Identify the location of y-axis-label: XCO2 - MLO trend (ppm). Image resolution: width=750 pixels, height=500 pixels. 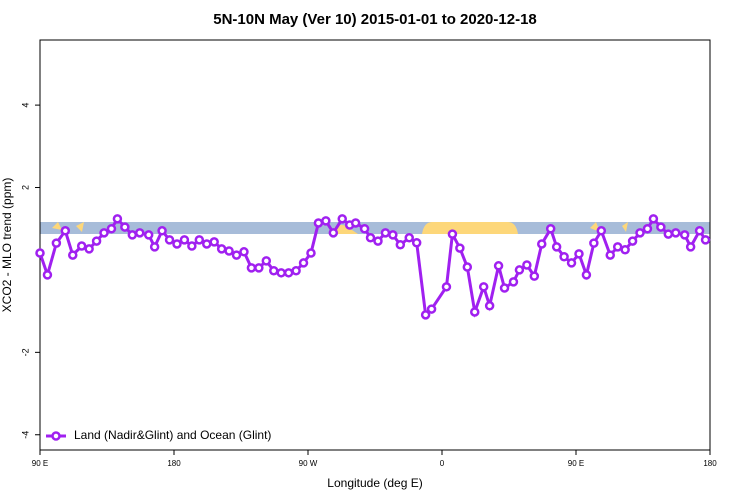
(7, 245).